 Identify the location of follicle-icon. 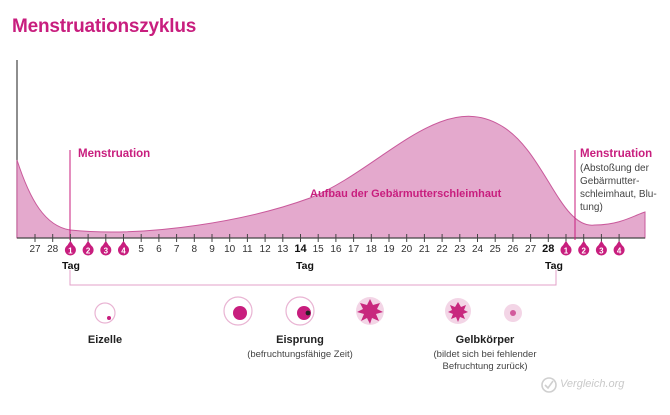
(238, 311).